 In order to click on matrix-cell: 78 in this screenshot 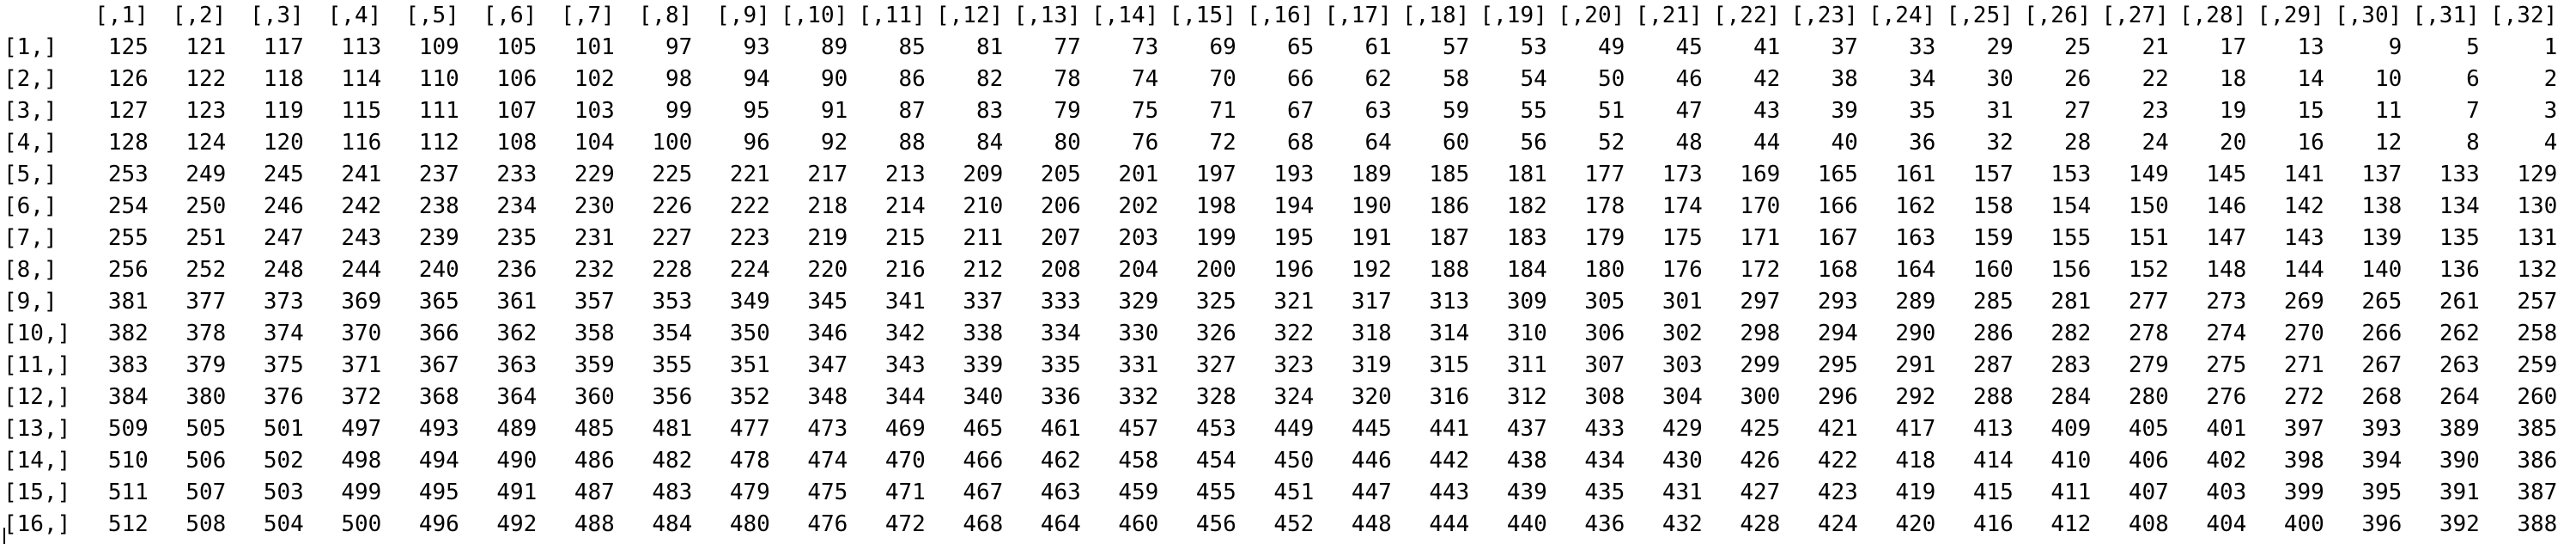, I will do `click(1067, 79)`.